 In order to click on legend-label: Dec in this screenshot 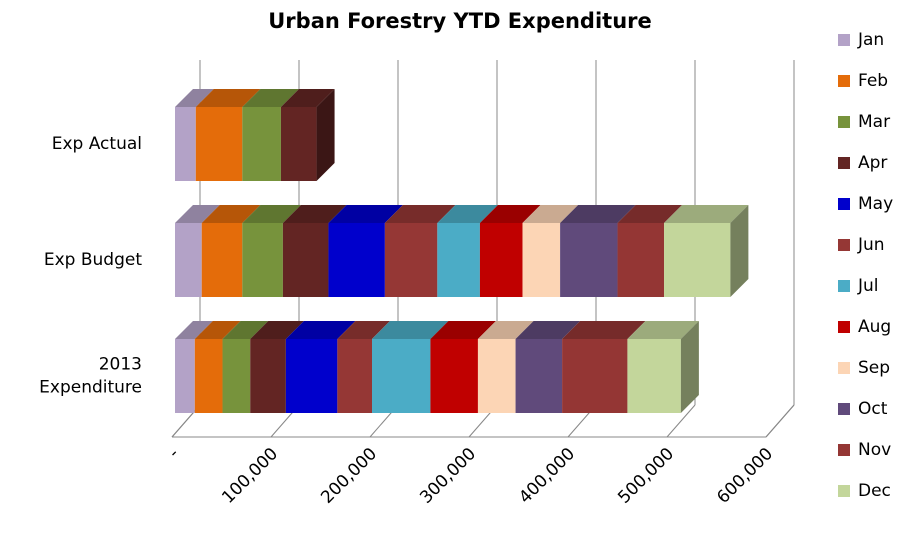, I will do `click(874, 491)`.